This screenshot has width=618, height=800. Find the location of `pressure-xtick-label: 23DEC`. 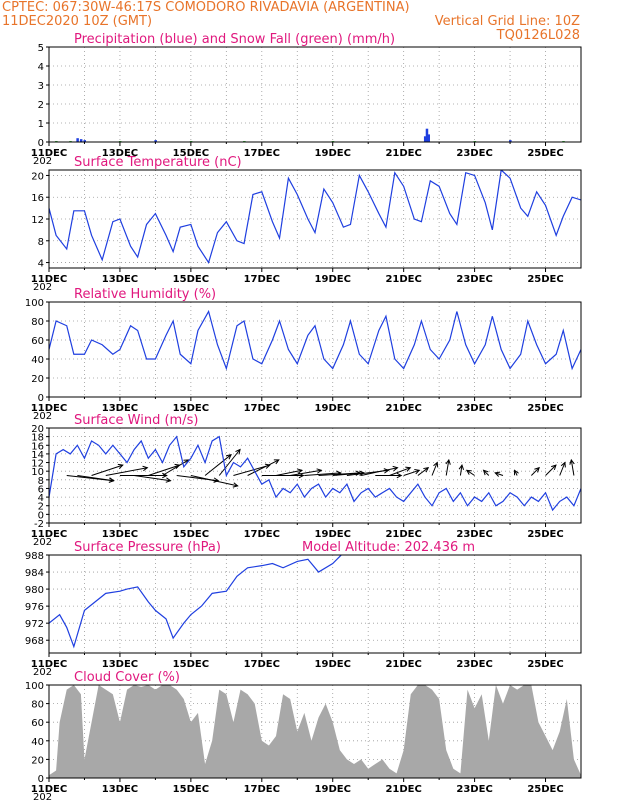

pressure-xtick-label: 23DEC is located at coordinates (474, 664).